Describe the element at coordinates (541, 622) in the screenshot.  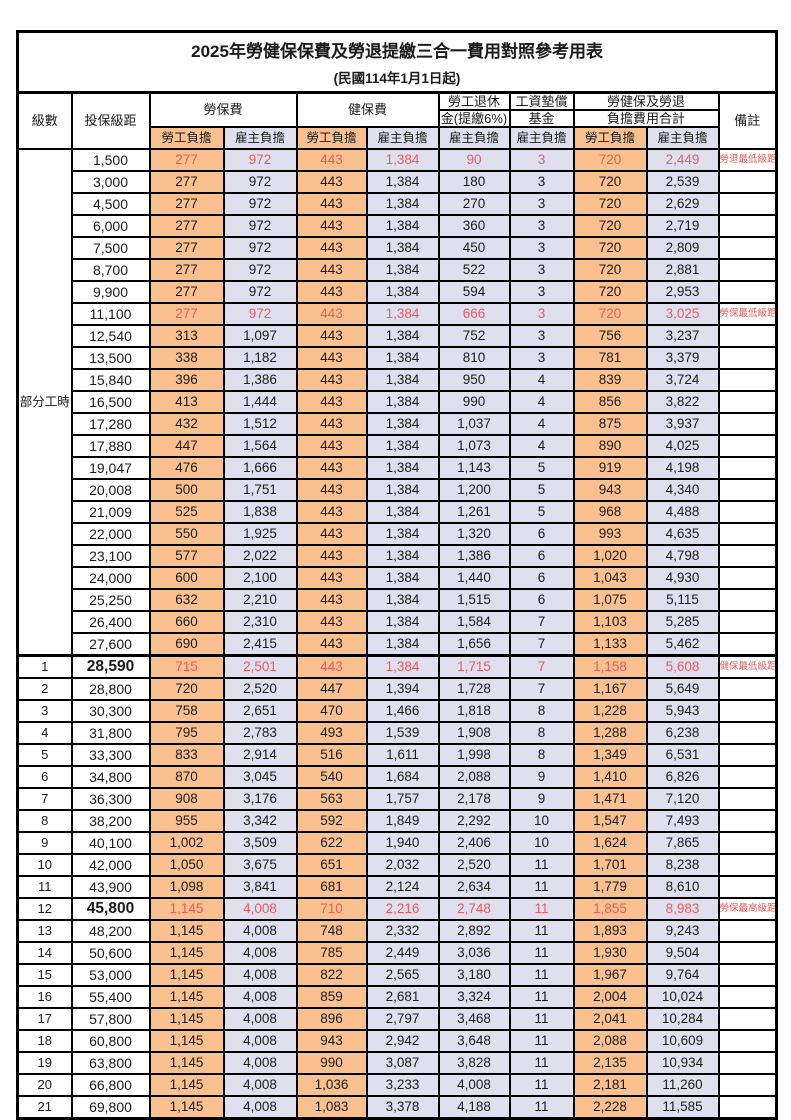
I see `fund-employer-cell: 7` at that location.